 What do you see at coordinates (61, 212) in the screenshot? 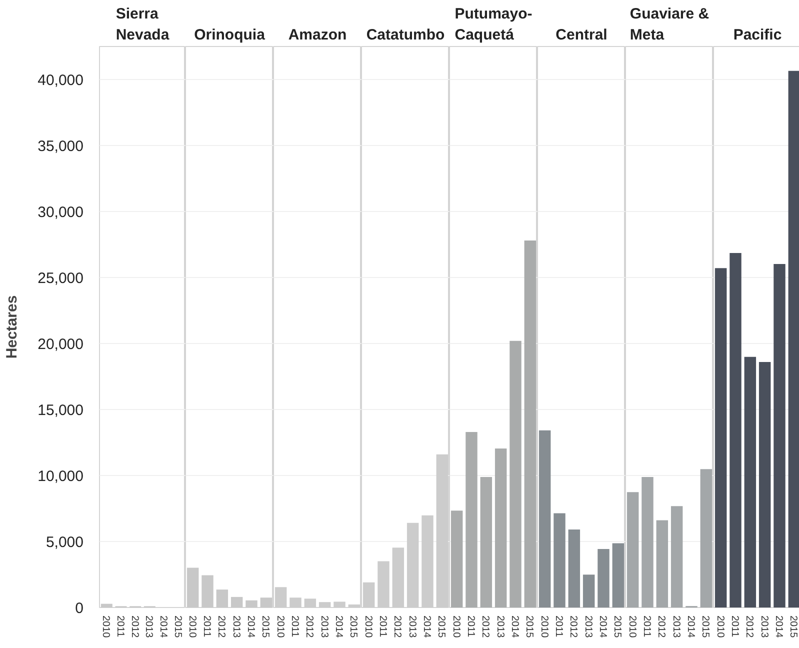
I see `y-tick-label: 30,000` at bounding box center [61, 212].